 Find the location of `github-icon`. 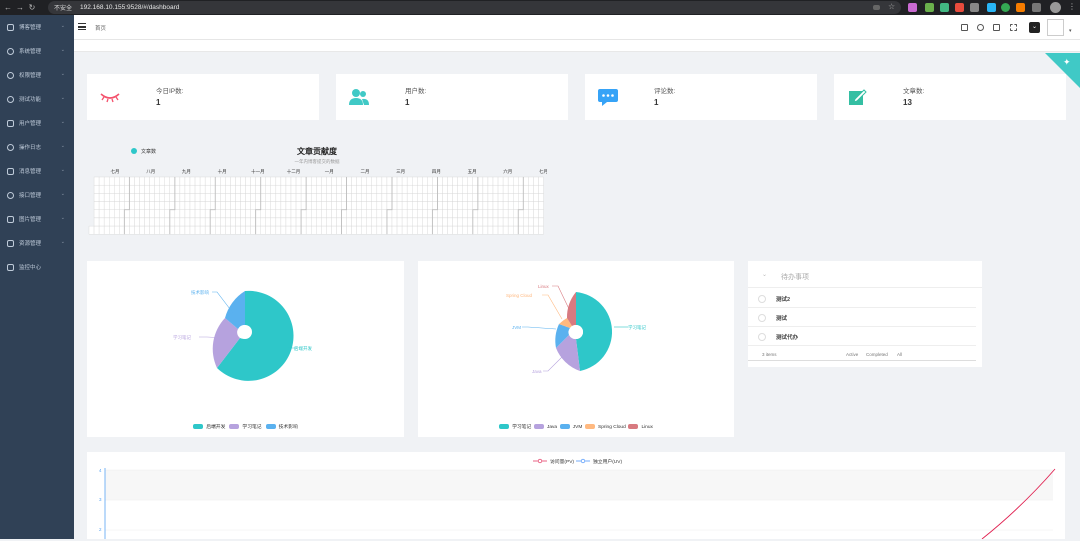

github-icon is located at coordinates (980, 27).